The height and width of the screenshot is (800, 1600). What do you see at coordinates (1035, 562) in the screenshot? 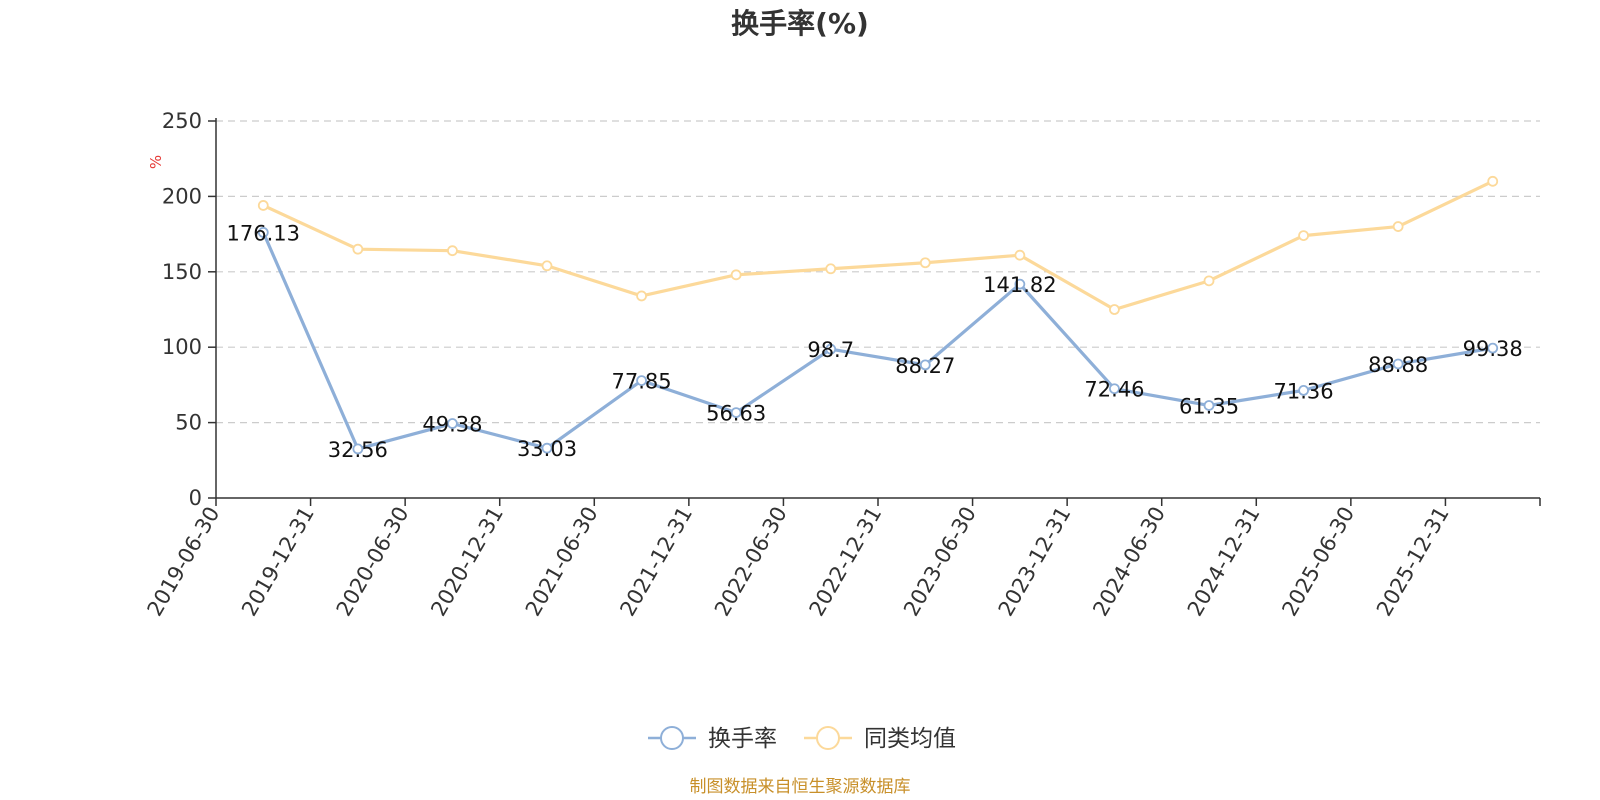
I see `x-tick-label: 2023-12-31` at bounding box center [1035, 562].